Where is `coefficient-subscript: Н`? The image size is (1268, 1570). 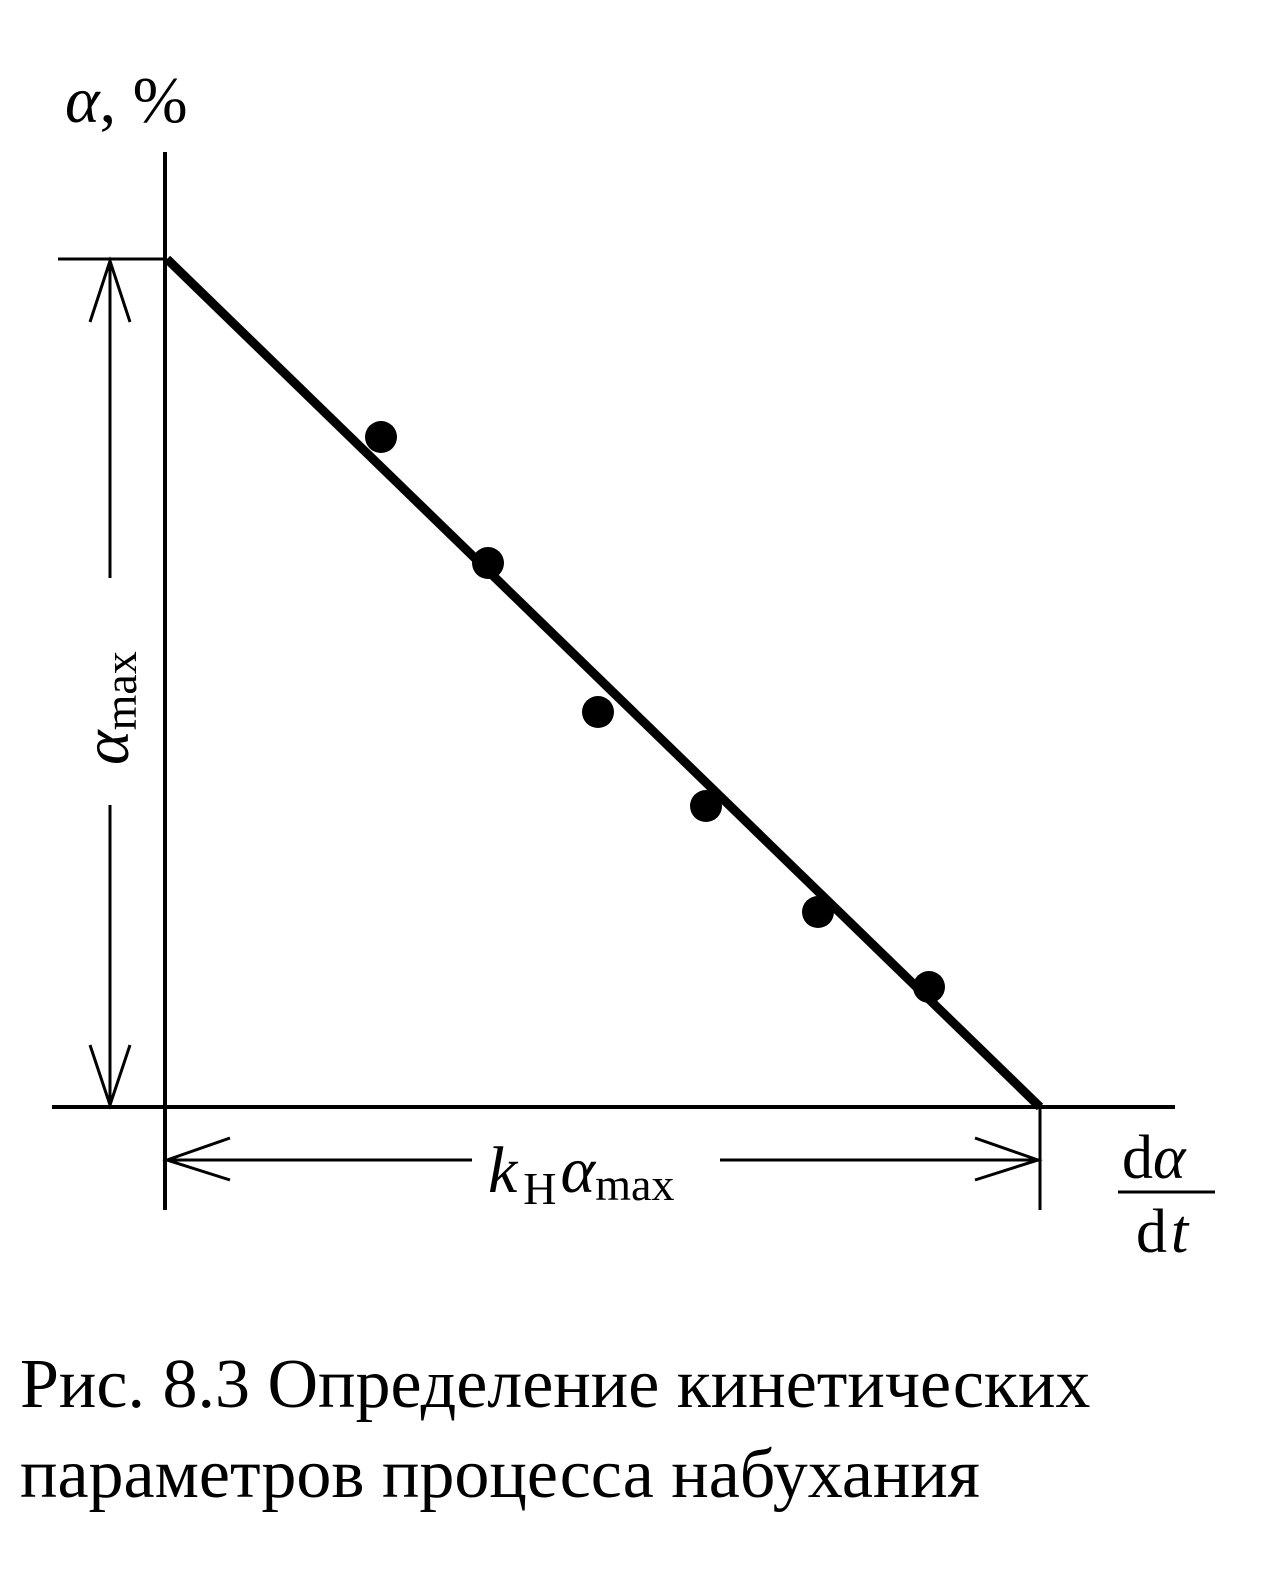
coefficient-subscript: Н is located at coordinates (539, 1188).